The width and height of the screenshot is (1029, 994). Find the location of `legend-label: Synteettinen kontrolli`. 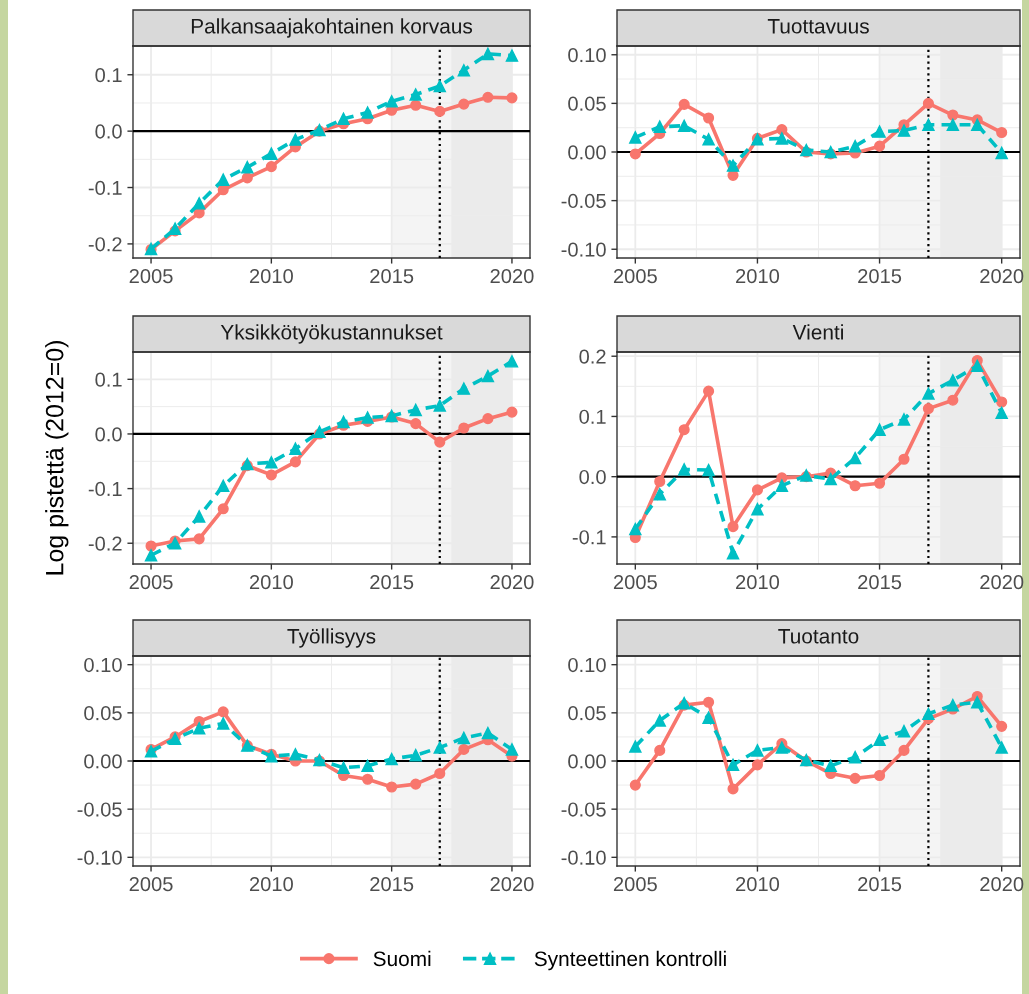

legend-label: Synteettinen kontrolli is located at coordinates (630, 960).